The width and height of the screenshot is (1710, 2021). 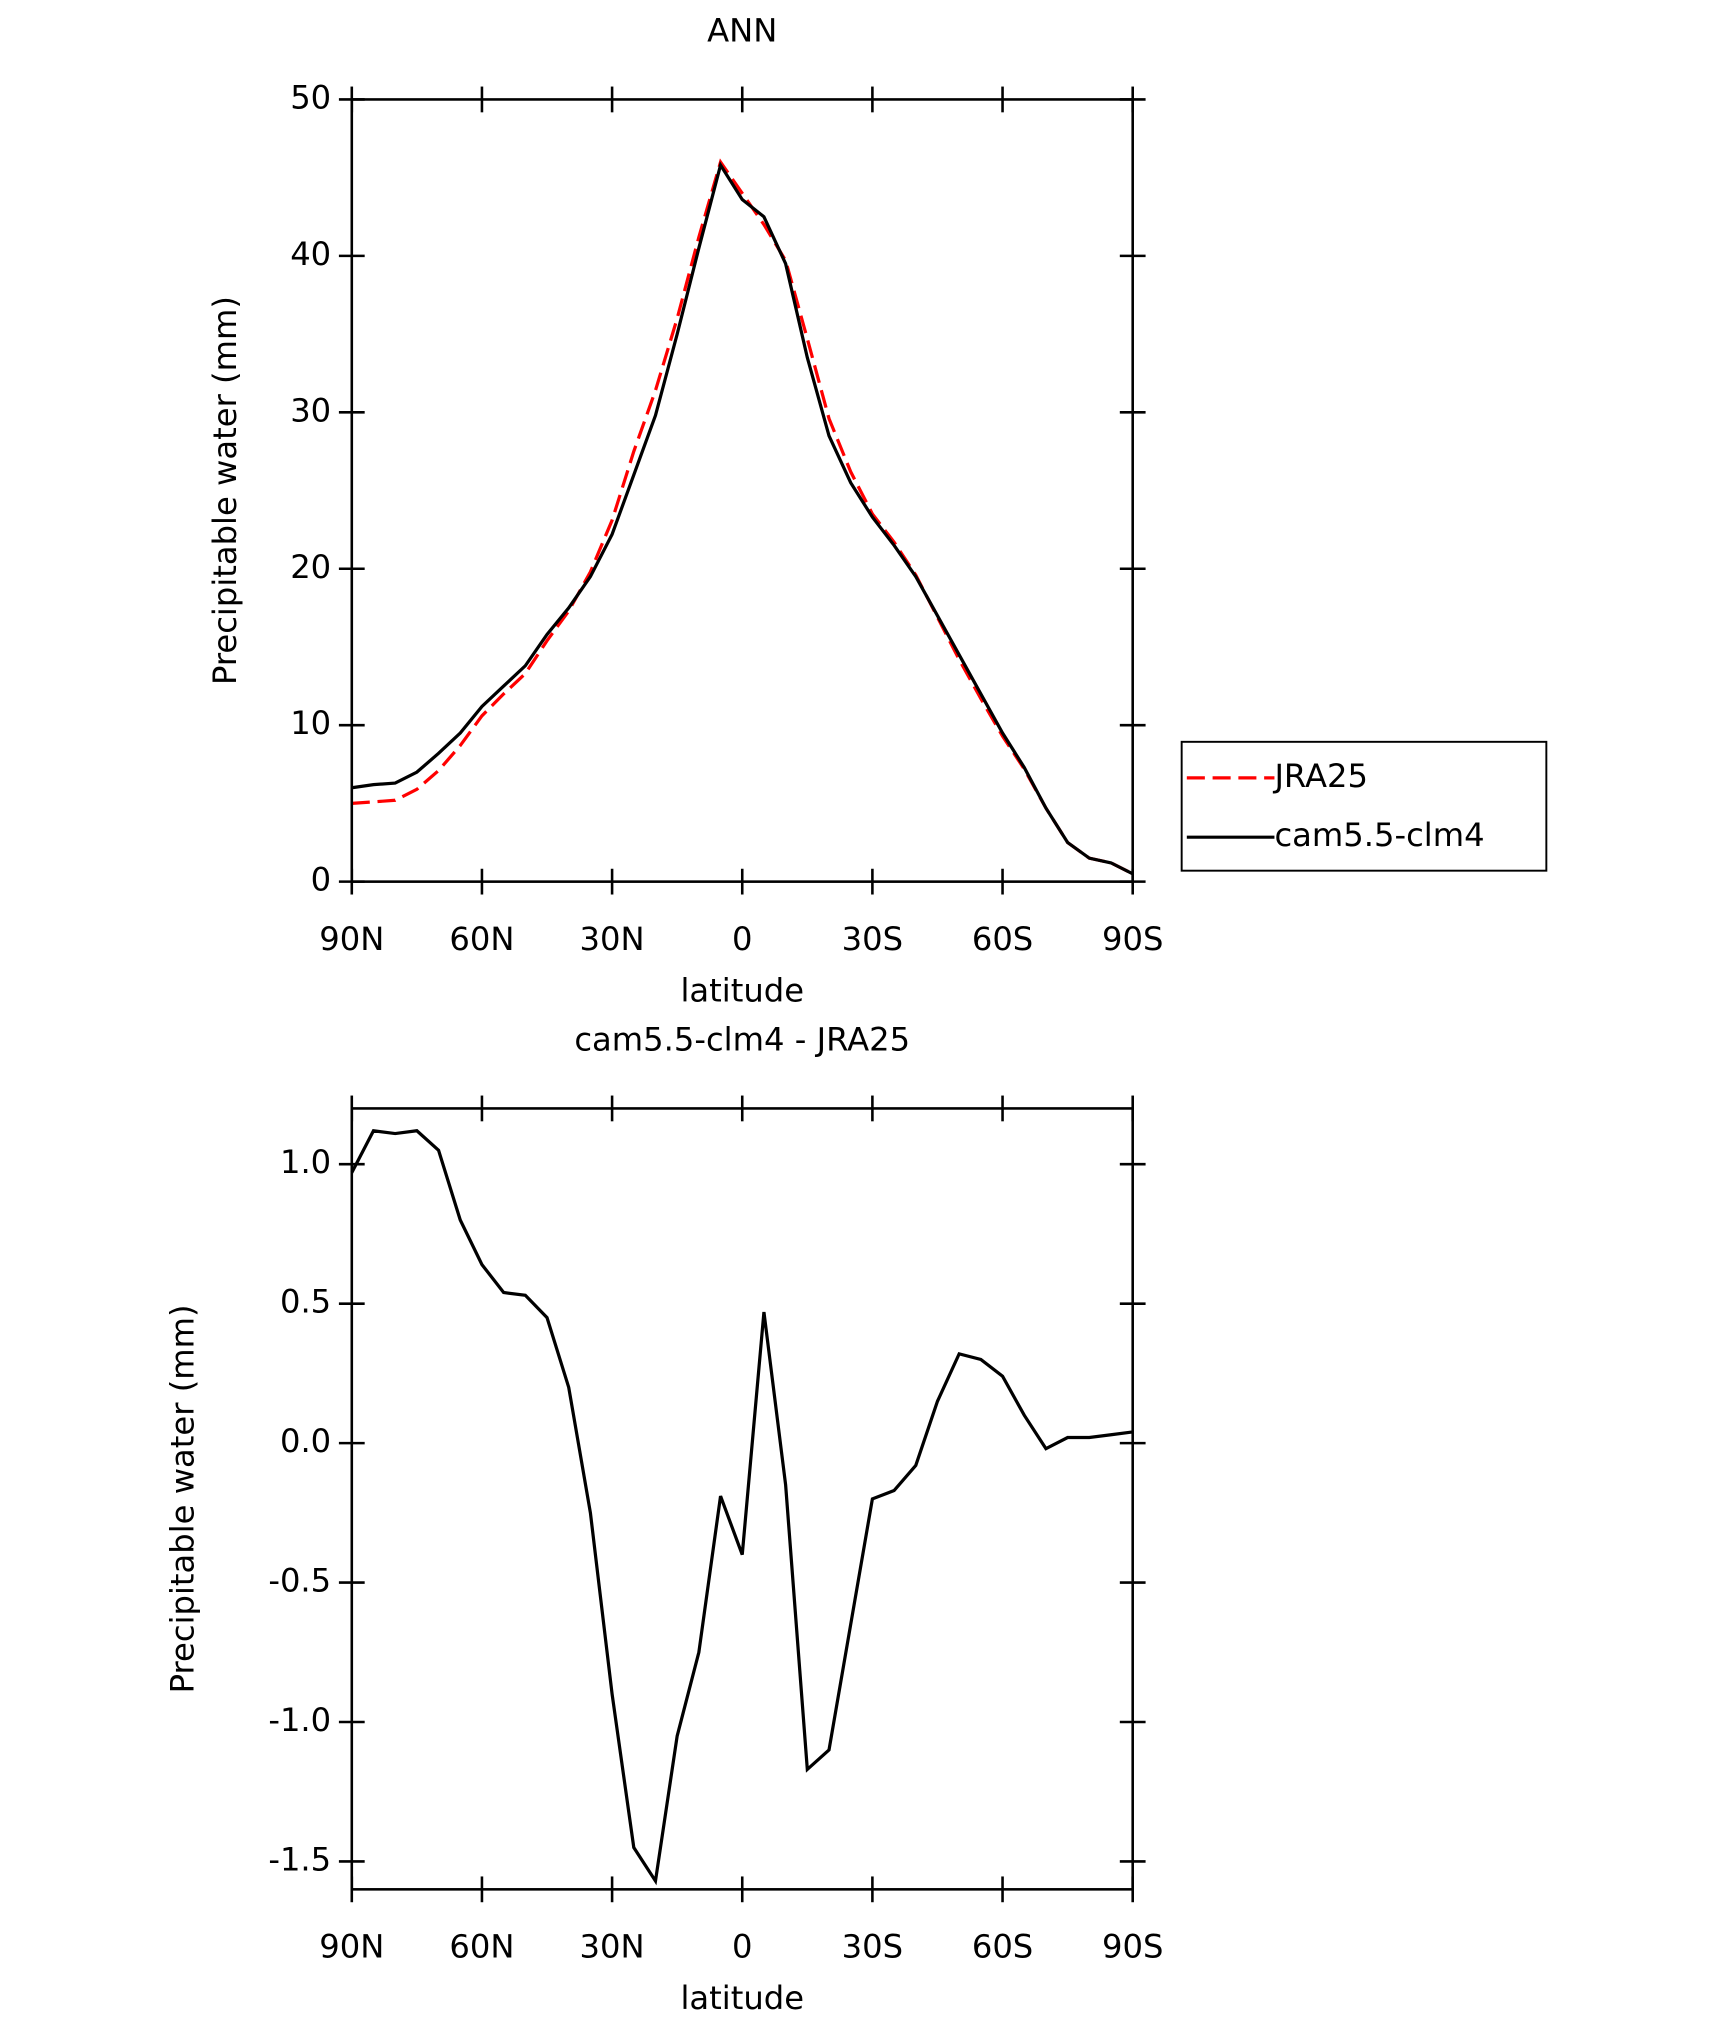 What do you see at coordinates (299, 1720) in the screenshot?
I see `y-tick-label: -1.0` at bounding box center [299, 1720].